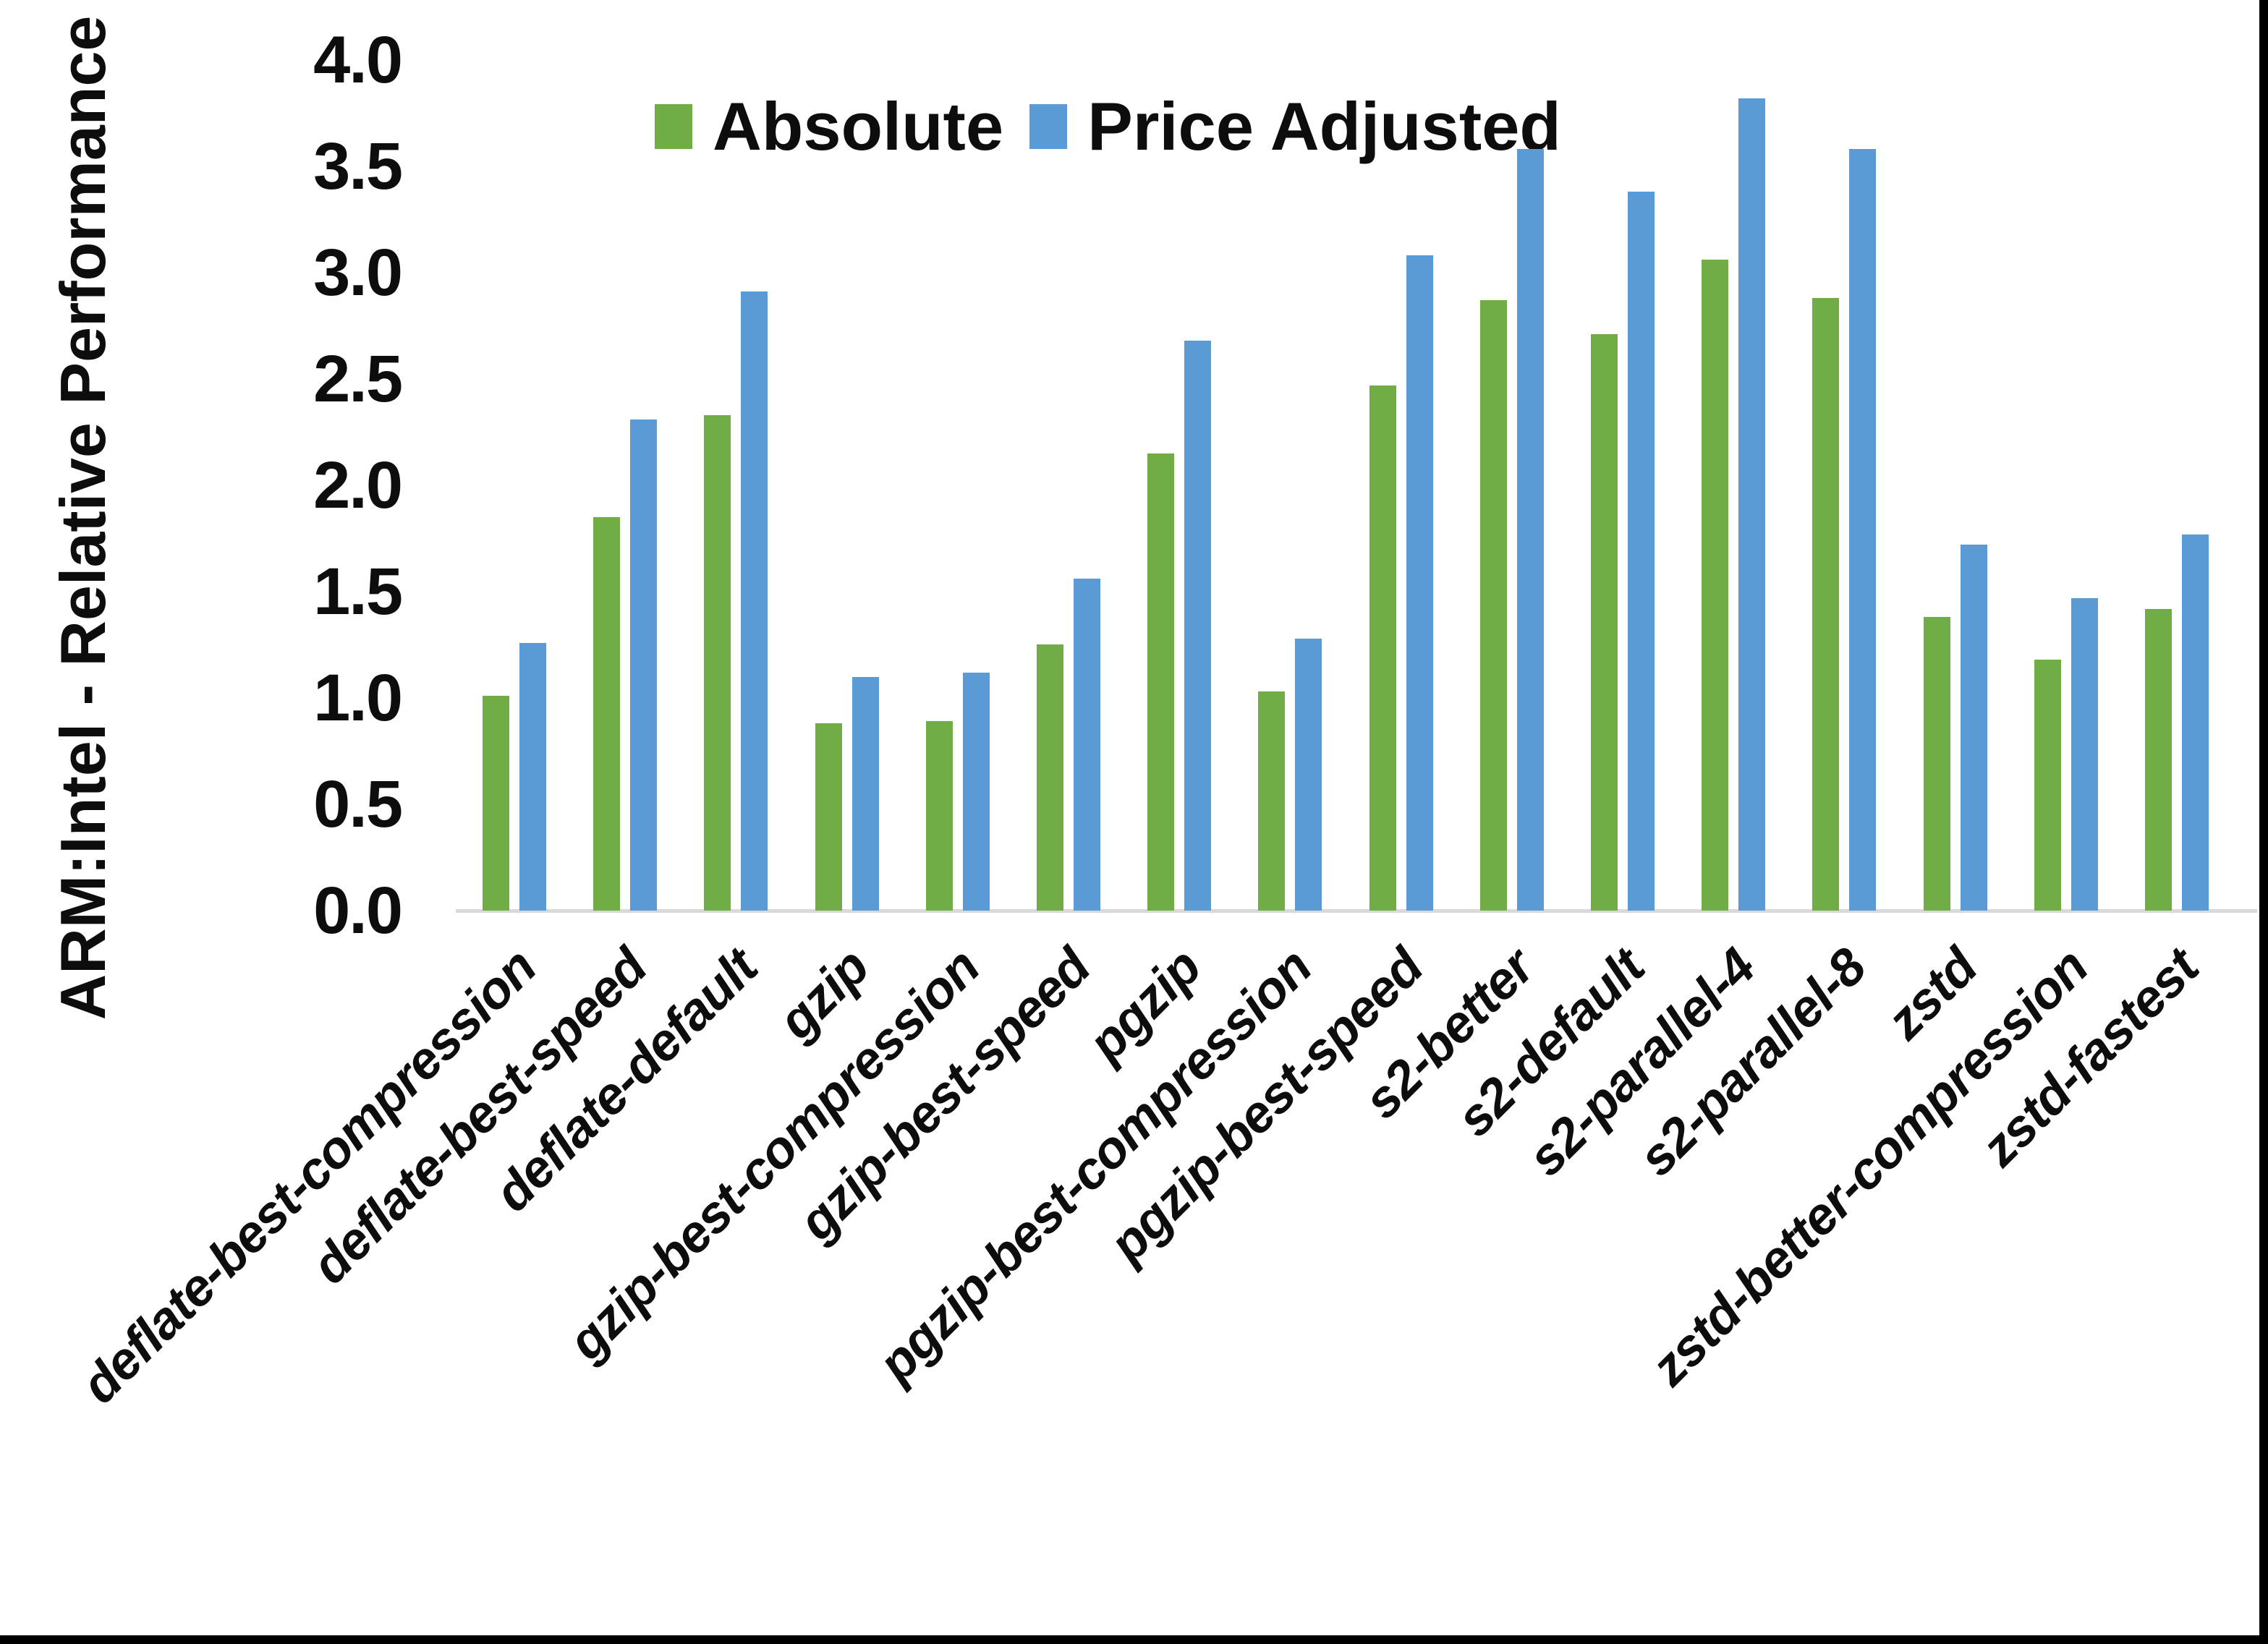  Describe the element at coordinates (83, 518) in the screenshot. I see `y-axis-title: ARM:Intel - Relative Performance` at that location.